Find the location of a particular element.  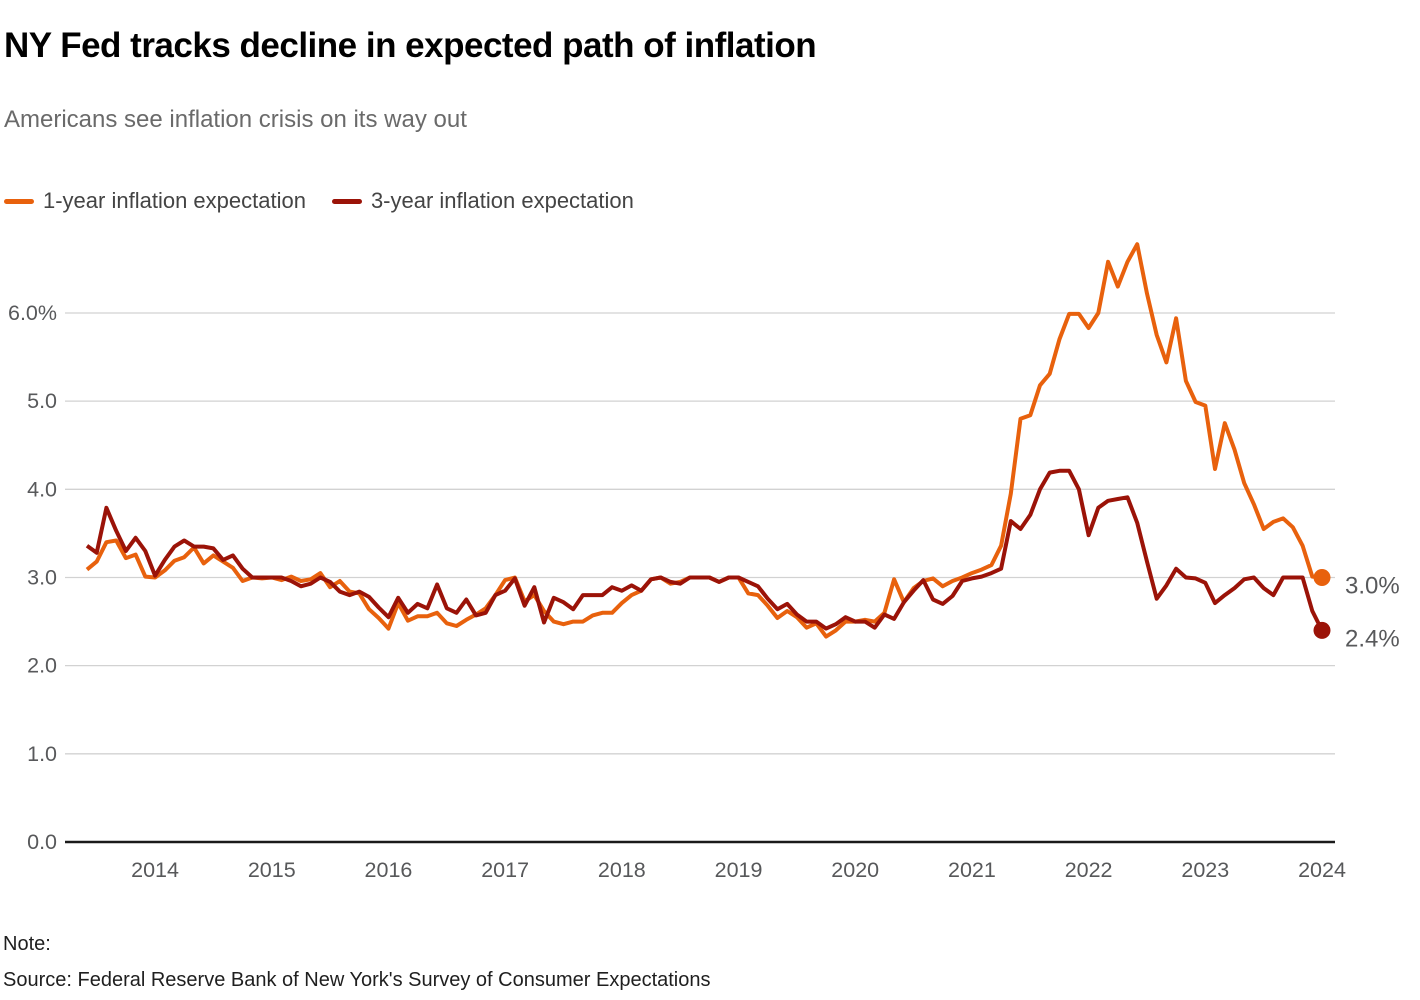

y-tick-label: 6.0% is located at coordinates (32, 313).